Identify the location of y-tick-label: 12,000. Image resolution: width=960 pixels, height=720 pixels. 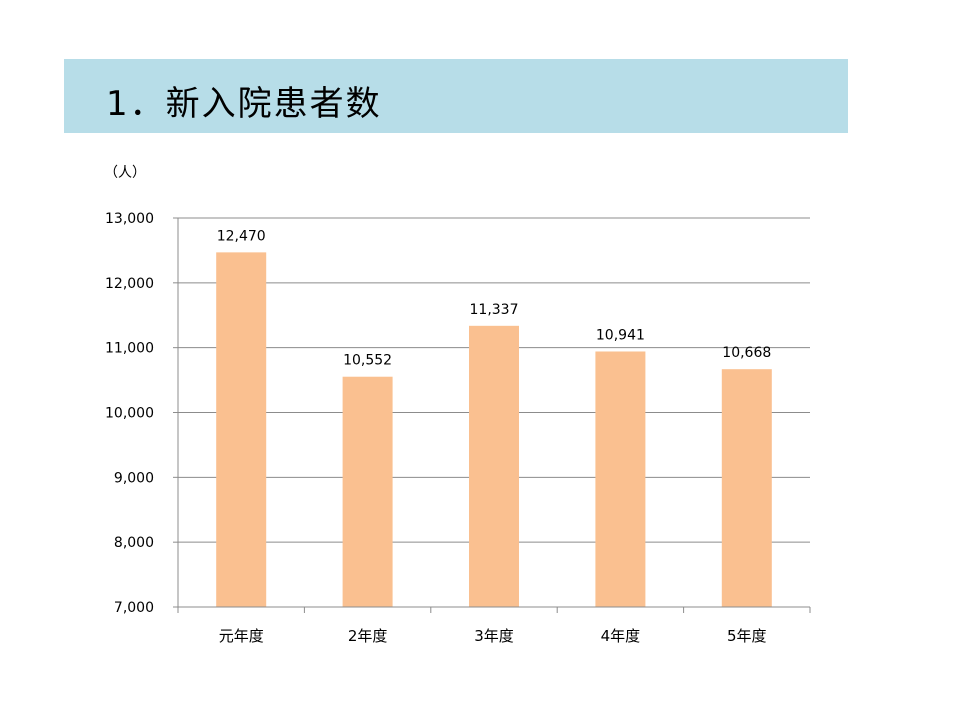
(129, 284).